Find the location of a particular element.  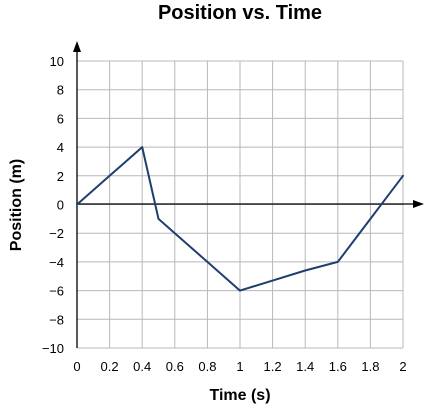

x-tick-label: 1.6 is located at coordinates (338, 366).